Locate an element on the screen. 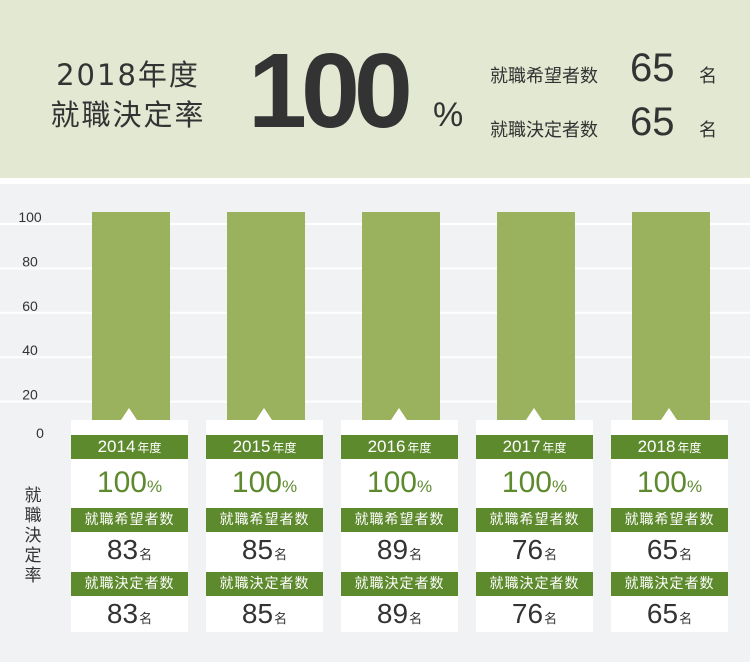  year-card: 2017 年度 100% 就職希望者数 76名 就職決定者数 76名 is located at coordinates (534, 520).